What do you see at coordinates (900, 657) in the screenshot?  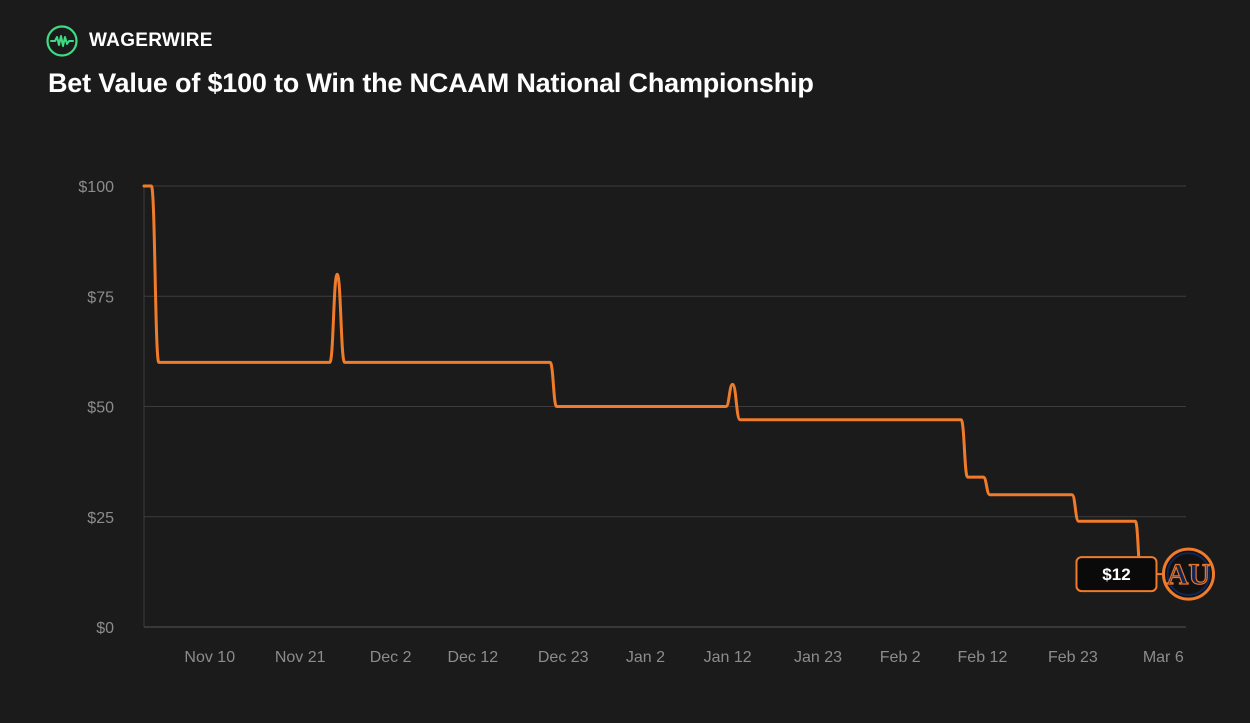 I see `x-tick-label: Feb 2` at bounding box center [900, 657].